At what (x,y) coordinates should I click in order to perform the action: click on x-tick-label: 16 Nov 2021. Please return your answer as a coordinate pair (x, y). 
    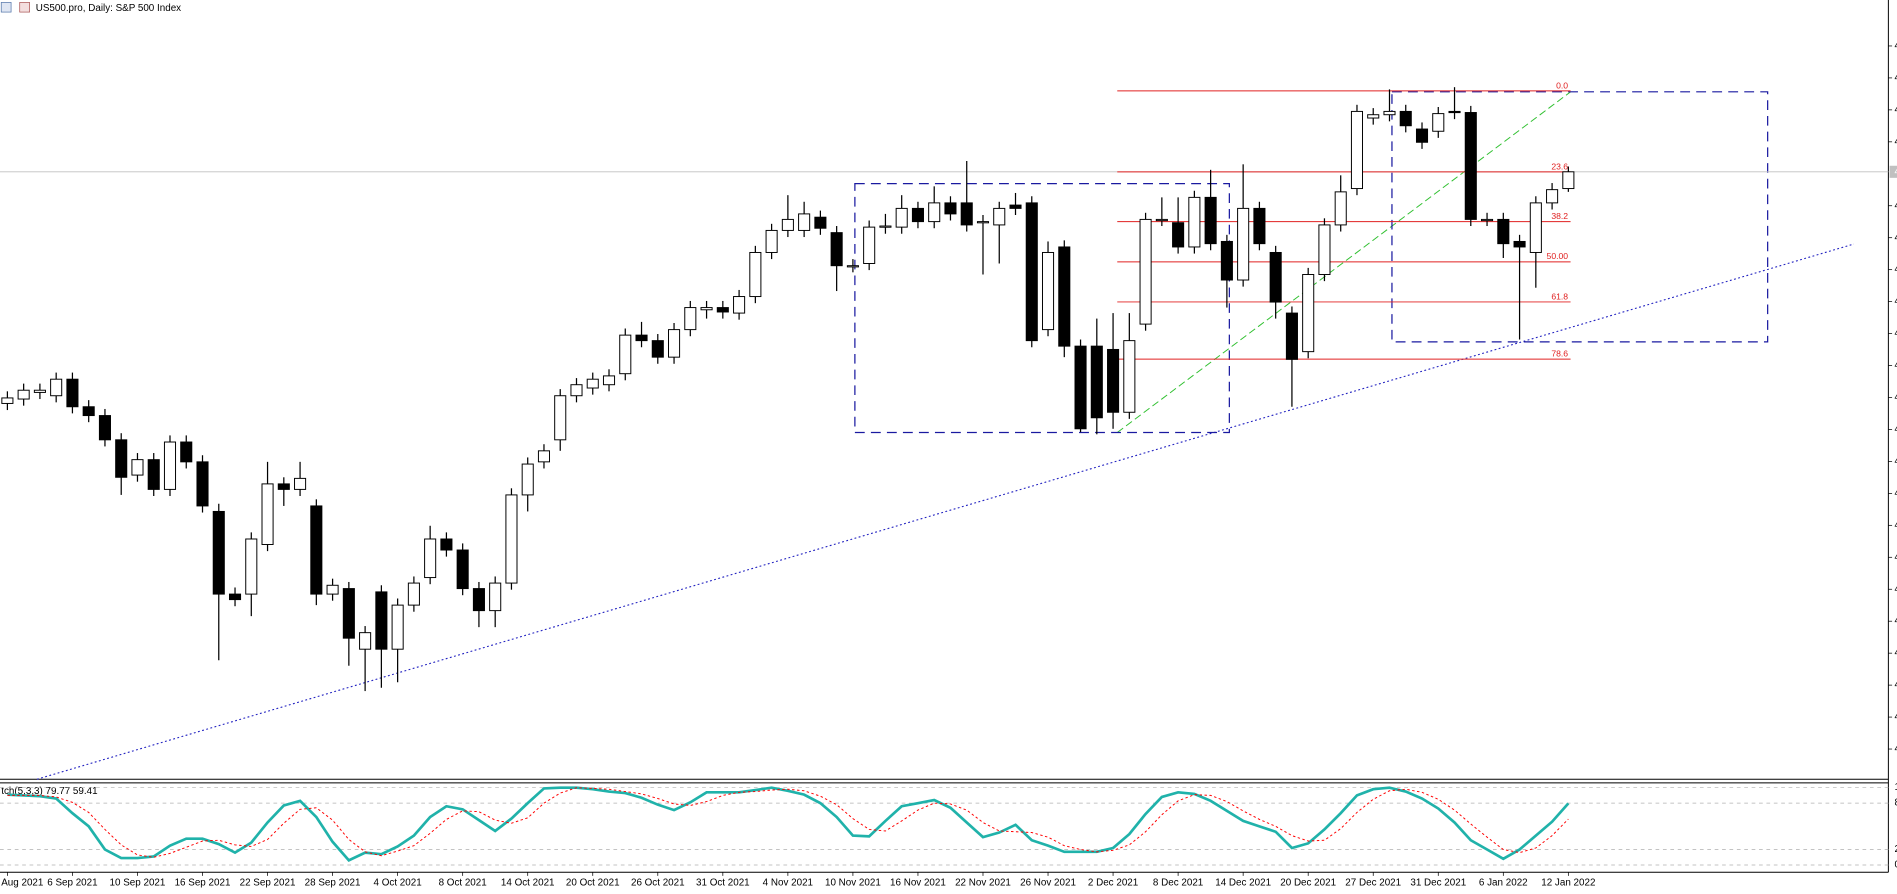
    Looking at the image, I should click on (918, 883).